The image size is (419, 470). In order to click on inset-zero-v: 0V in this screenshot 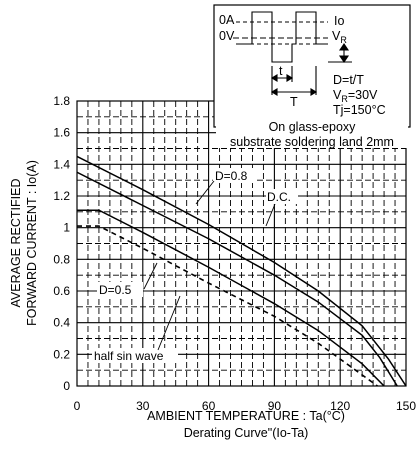, I will do `click(227, 36)`.